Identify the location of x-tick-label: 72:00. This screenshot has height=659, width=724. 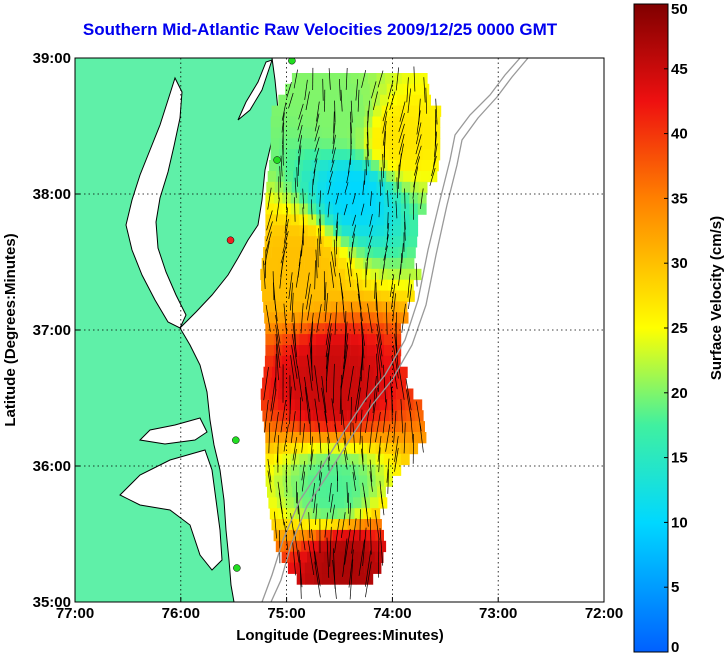
(604, 613).